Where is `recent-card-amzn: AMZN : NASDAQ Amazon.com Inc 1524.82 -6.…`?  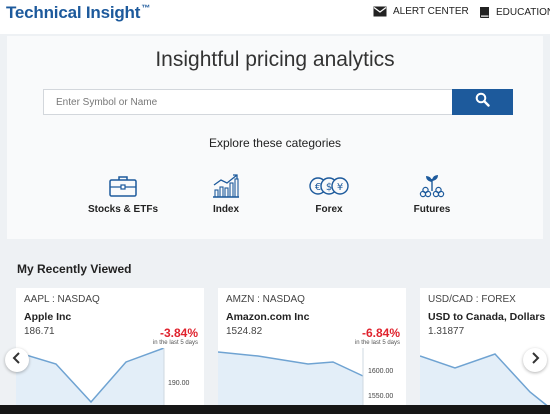
recent-card-amzn: AMZN : NASDAQ Amazon.com Inc 1524.82 -6.… is located at coordinates (312, 351).